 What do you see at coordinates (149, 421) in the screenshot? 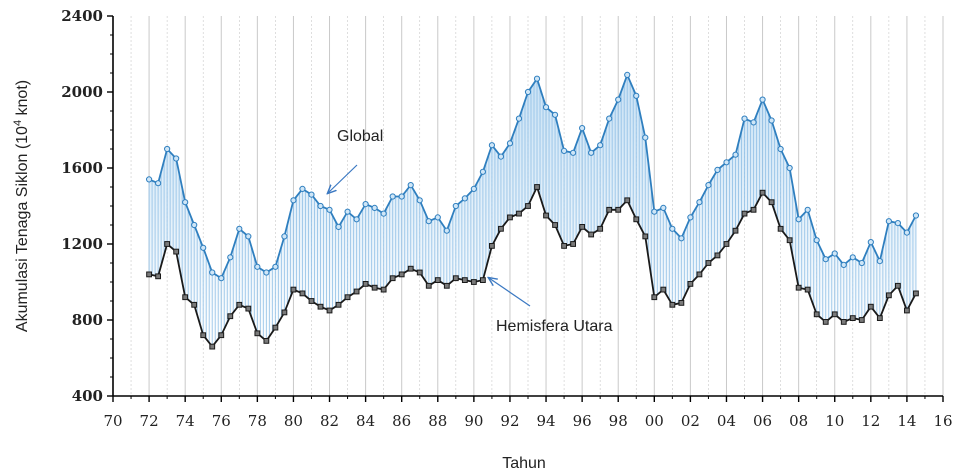
I see `x-tick-label: 72` at bounding box center [149, 421].